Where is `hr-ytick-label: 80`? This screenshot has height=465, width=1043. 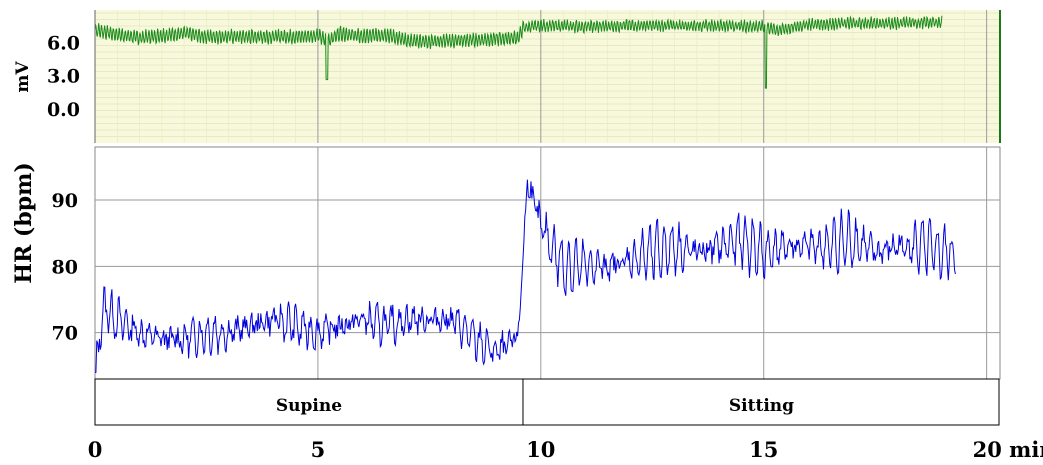
hr-ytick-label: 80 is located at coordinates (65, 267).